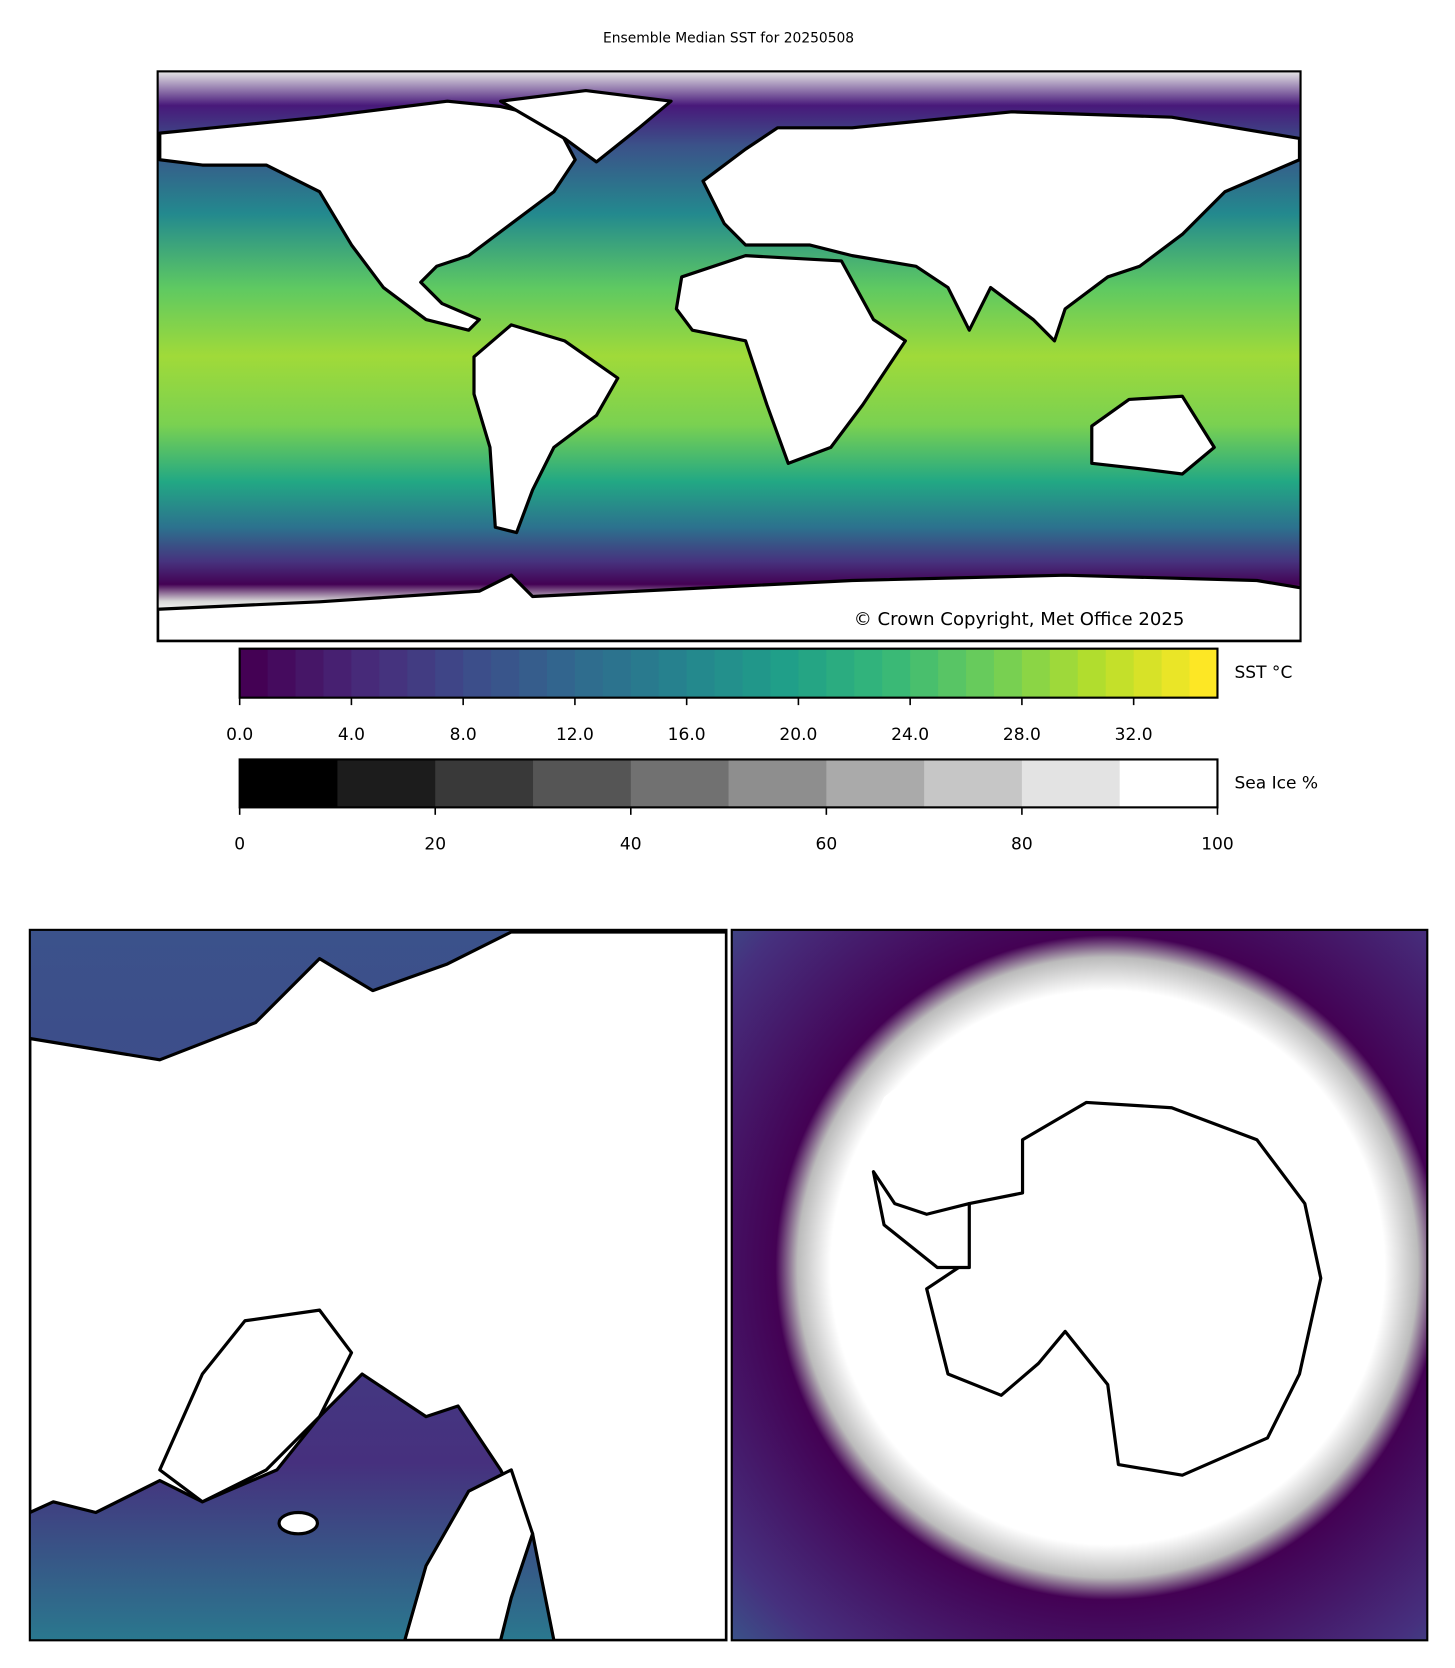  I want to click on tick-label: 20, so click(435, 845).